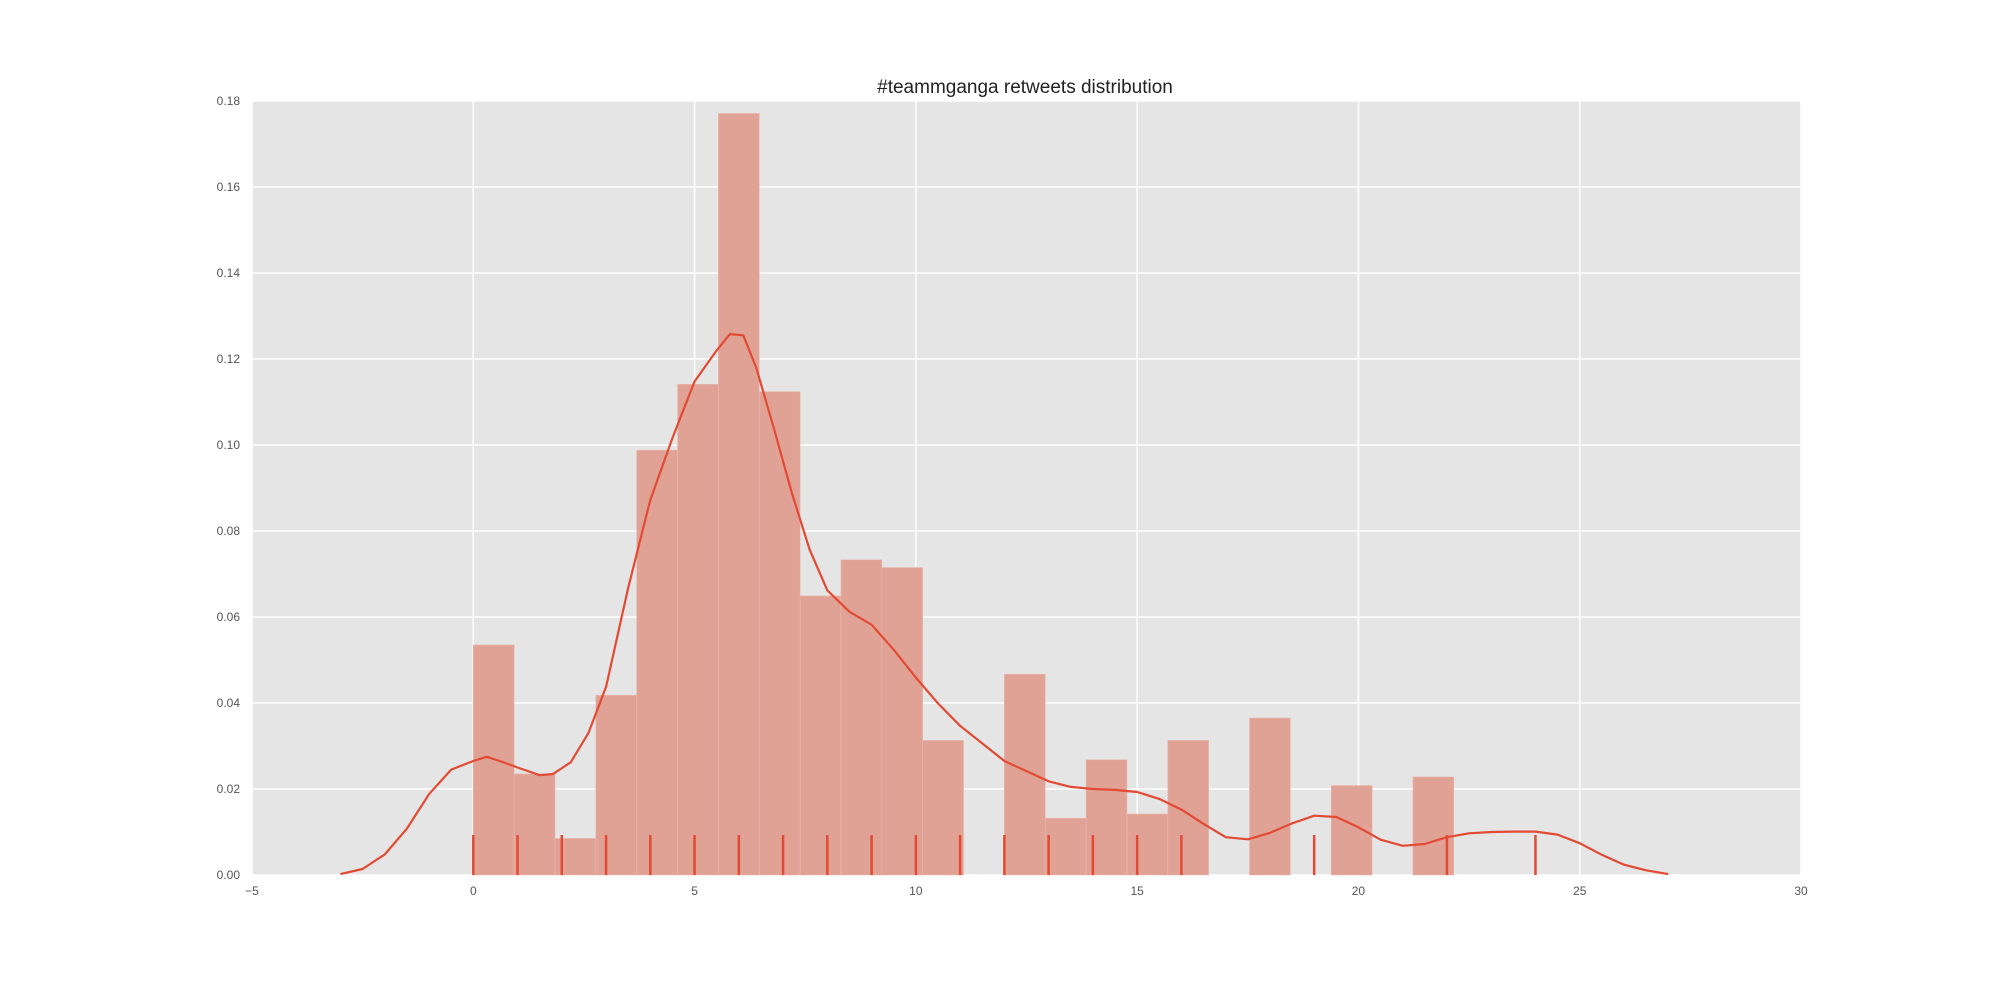 This screenshot has height=1005, width=2000. What do you see at coordinates (229, 445) in the screenshot?
I see `y-tick-label: 0.10` at bounding box center [229, 445].